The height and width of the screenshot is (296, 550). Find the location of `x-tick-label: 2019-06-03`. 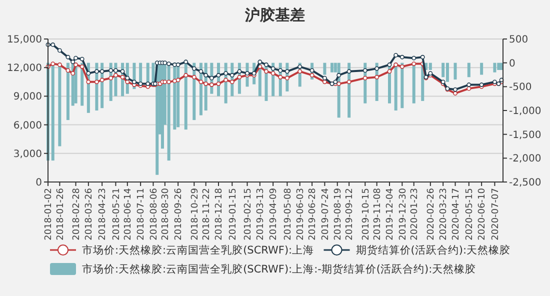

x-tick-label: 2019-06-03 is located at coordinates (301, 214).